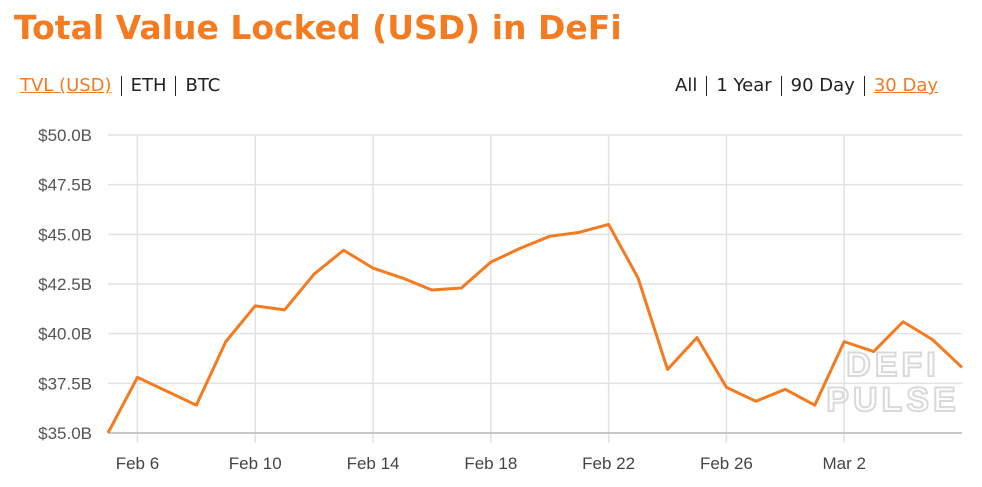  What do you see at coordinates (318, 27) in the screenshot?
I see `chart-title: Total Value Locked (USD) in DeFi` at bounding box center [318, 27].